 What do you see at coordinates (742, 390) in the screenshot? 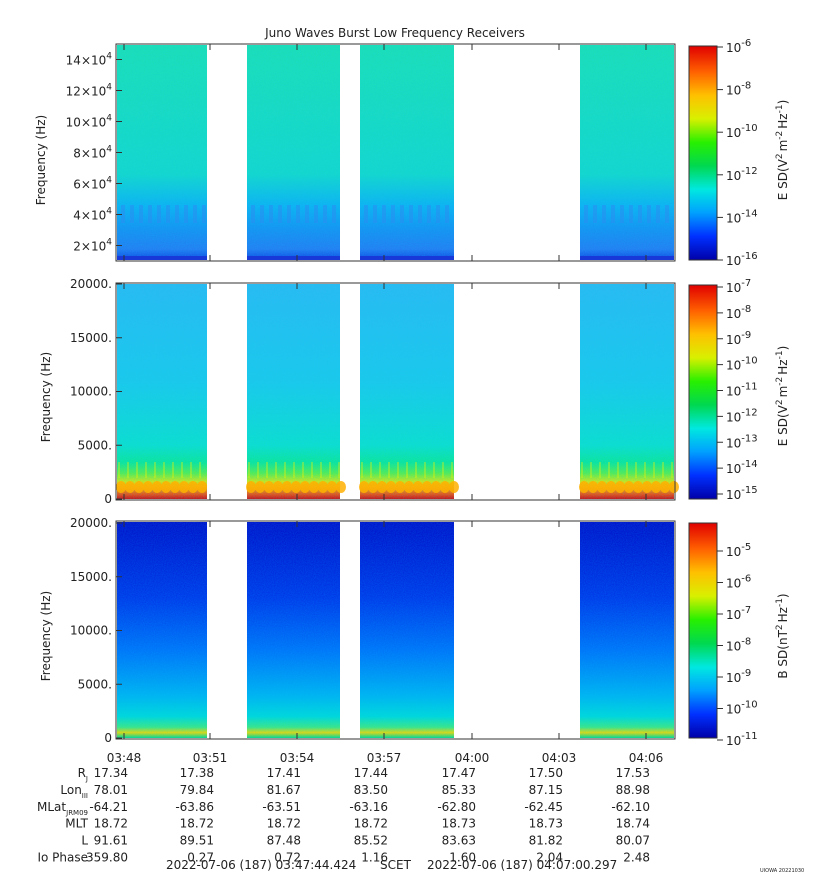
I see `colorbar-tick-label: 10⁻¹¹` at bounding box center [742, 390].